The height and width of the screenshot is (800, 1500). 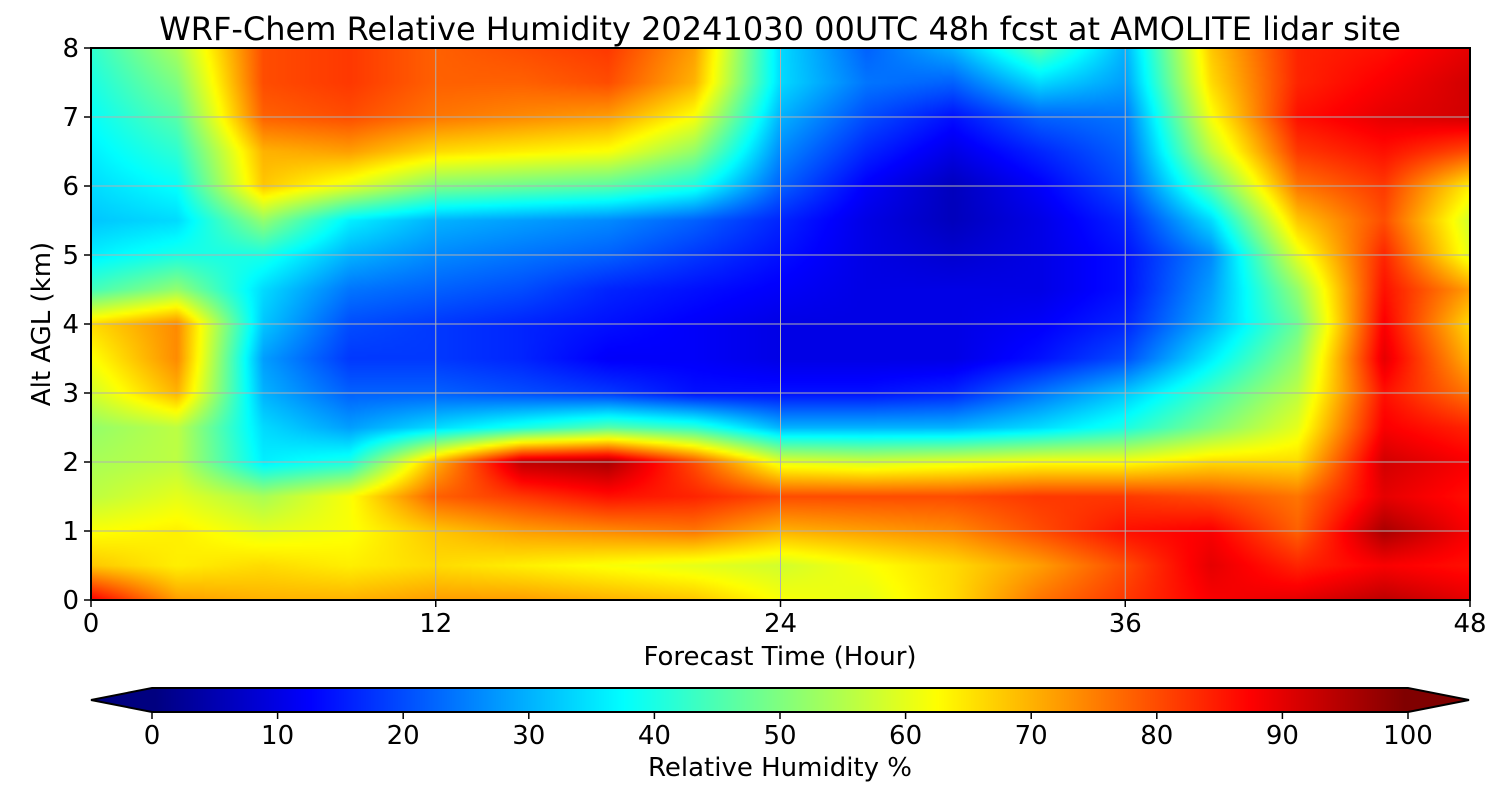 I want to click on y-axis-label: Alt AGL (km), so click(x=42, y=324).